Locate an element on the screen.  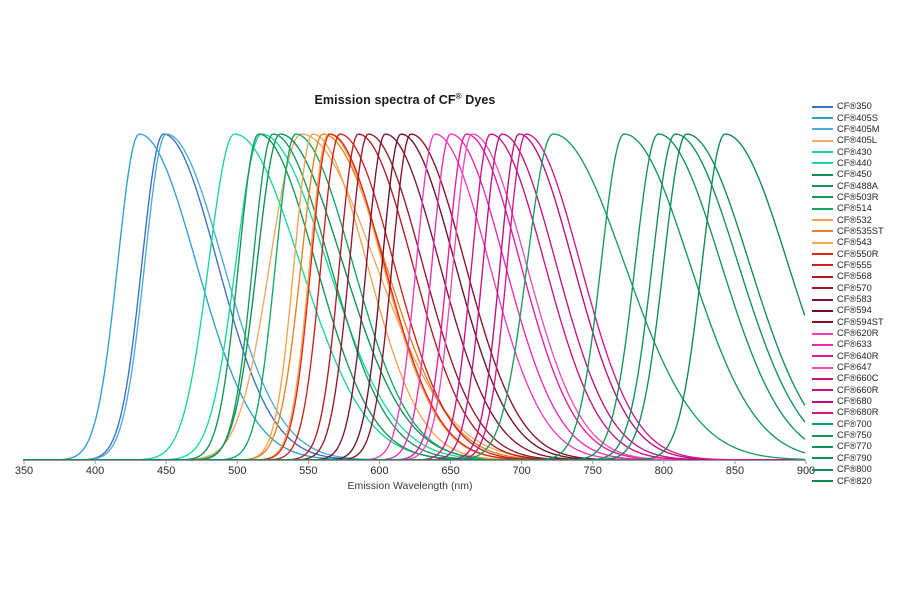
legend-item-label: CF®800 is located at coordinates (854, 469).